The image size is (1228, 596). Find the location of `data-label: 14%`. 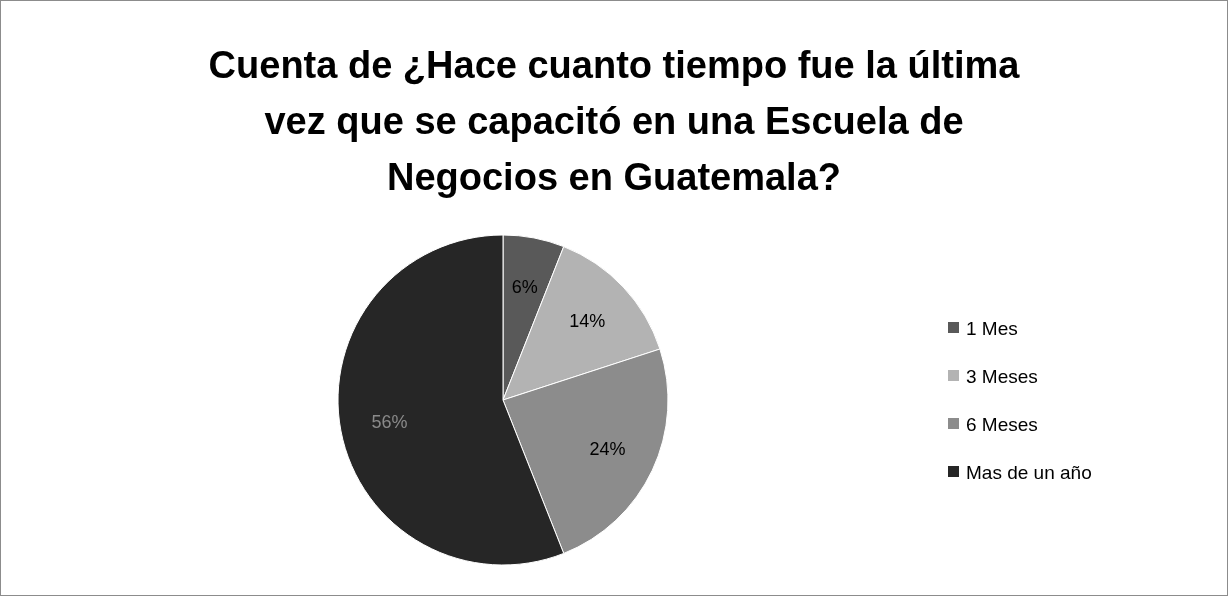

data-label: 14% is located at coordinates (587, 321).